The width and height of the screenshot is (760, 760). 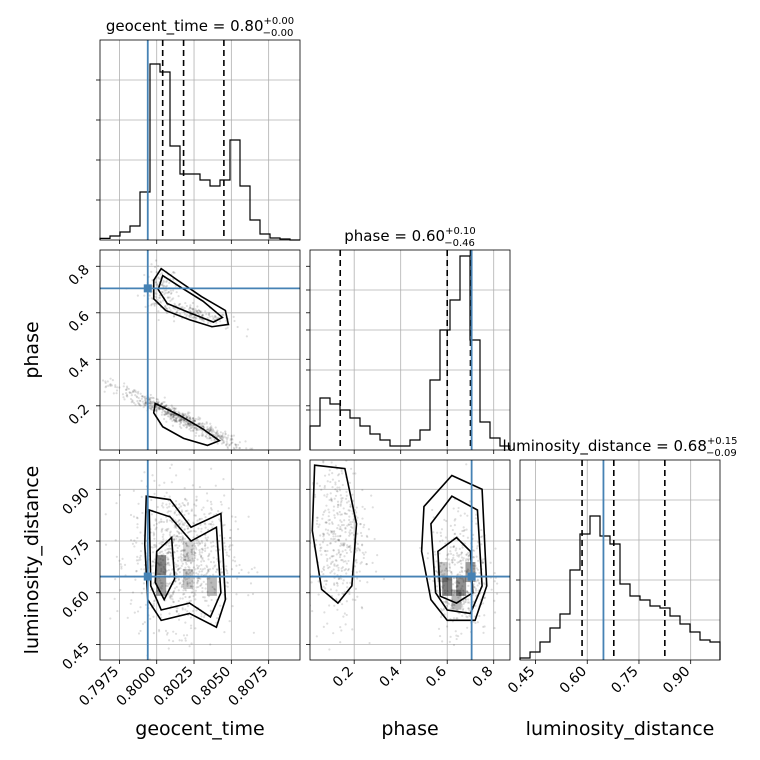 I want to click on sample-points, so click(x=177, y=354).